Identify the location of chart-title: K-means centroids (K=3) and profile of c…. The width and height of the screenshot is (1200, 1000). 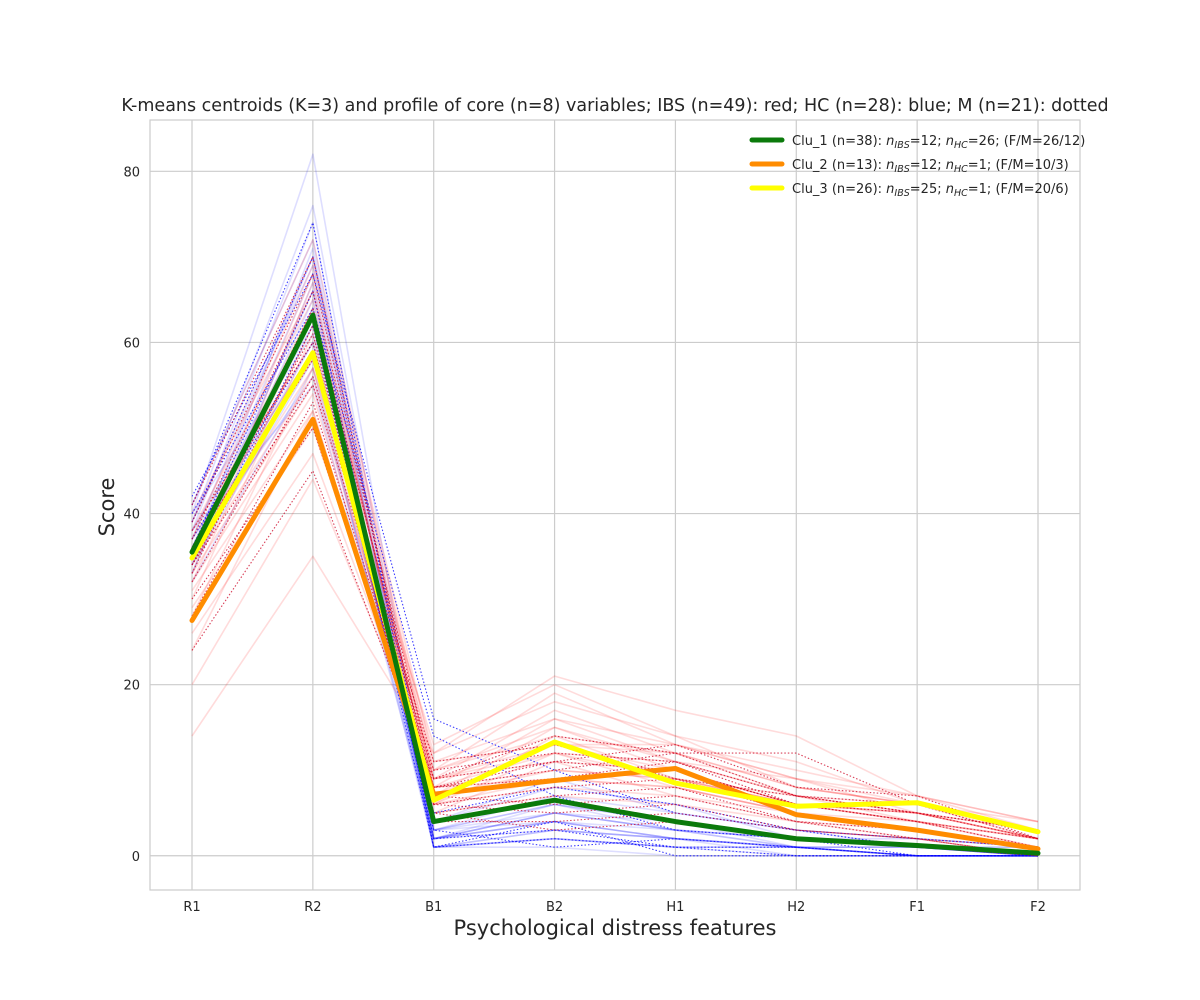
(614, 106).